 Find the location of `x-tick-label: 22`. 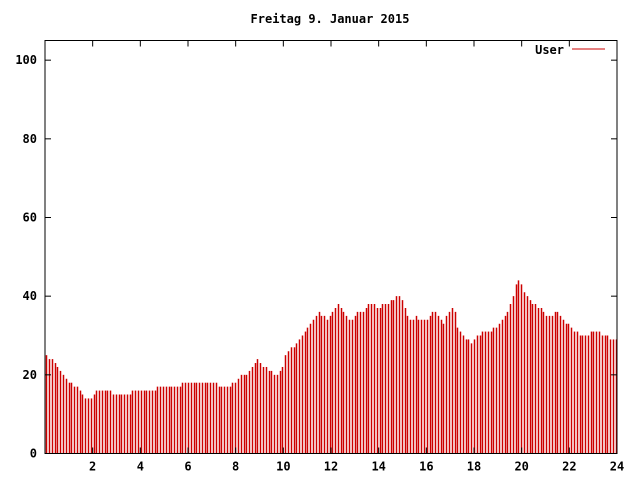

x-tick-label: 22 is located at coordinates (569, 467).